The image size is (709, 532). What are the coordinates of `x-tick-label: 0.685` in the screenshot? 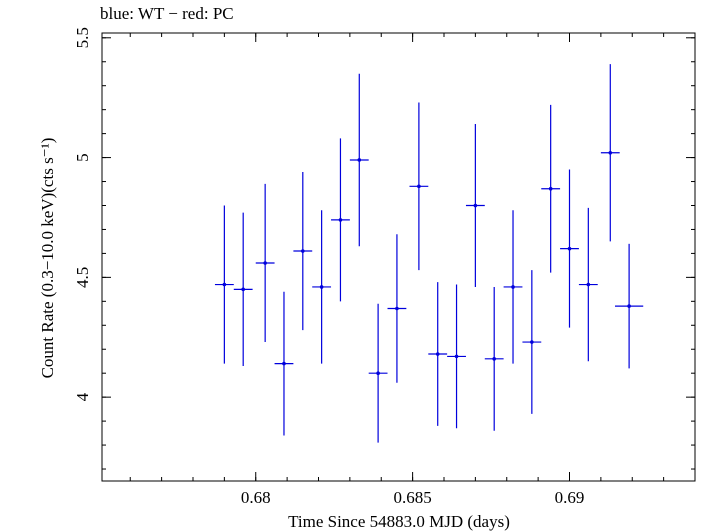 It's located at (412, 497).